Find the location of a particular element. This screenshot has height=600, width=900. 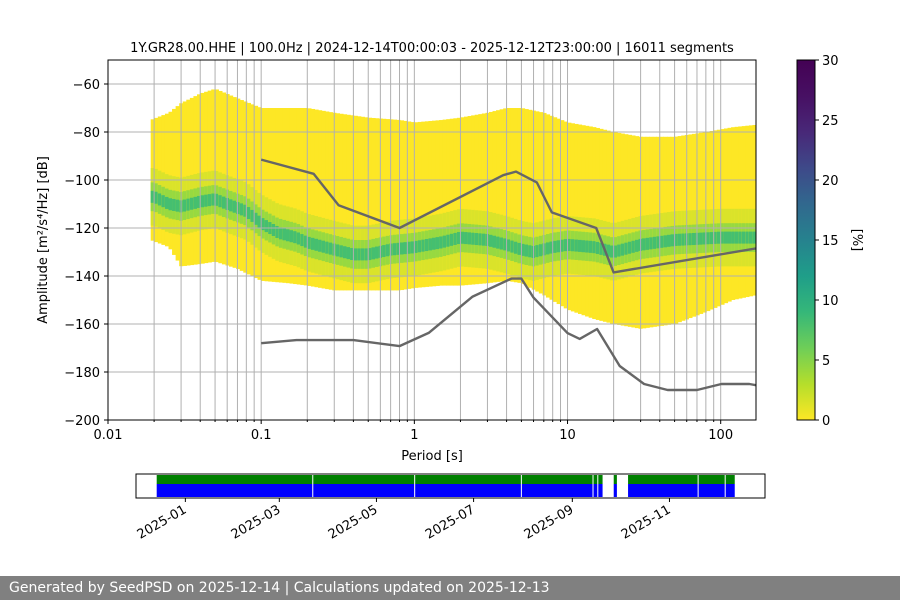

availability-bar is located at coordinates (615, 490).